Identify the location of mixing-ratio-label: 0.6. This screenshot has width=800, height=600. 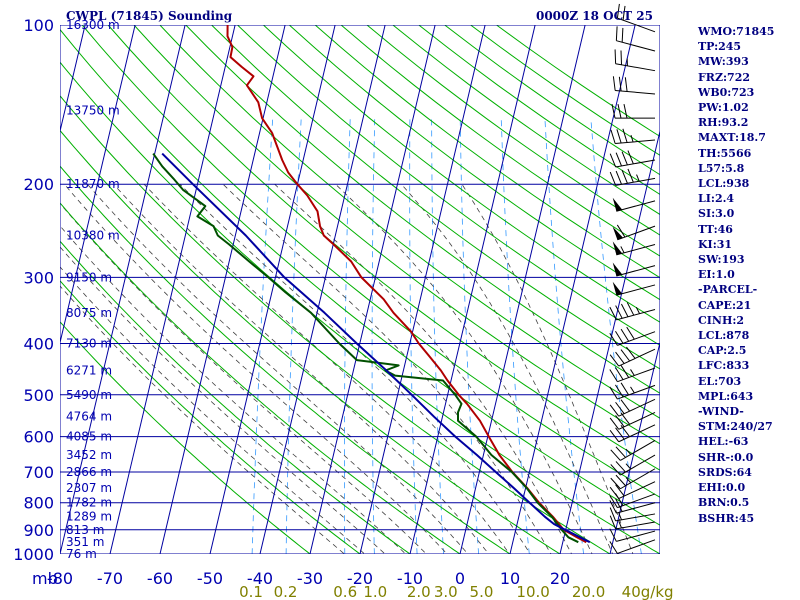
(345, 591).